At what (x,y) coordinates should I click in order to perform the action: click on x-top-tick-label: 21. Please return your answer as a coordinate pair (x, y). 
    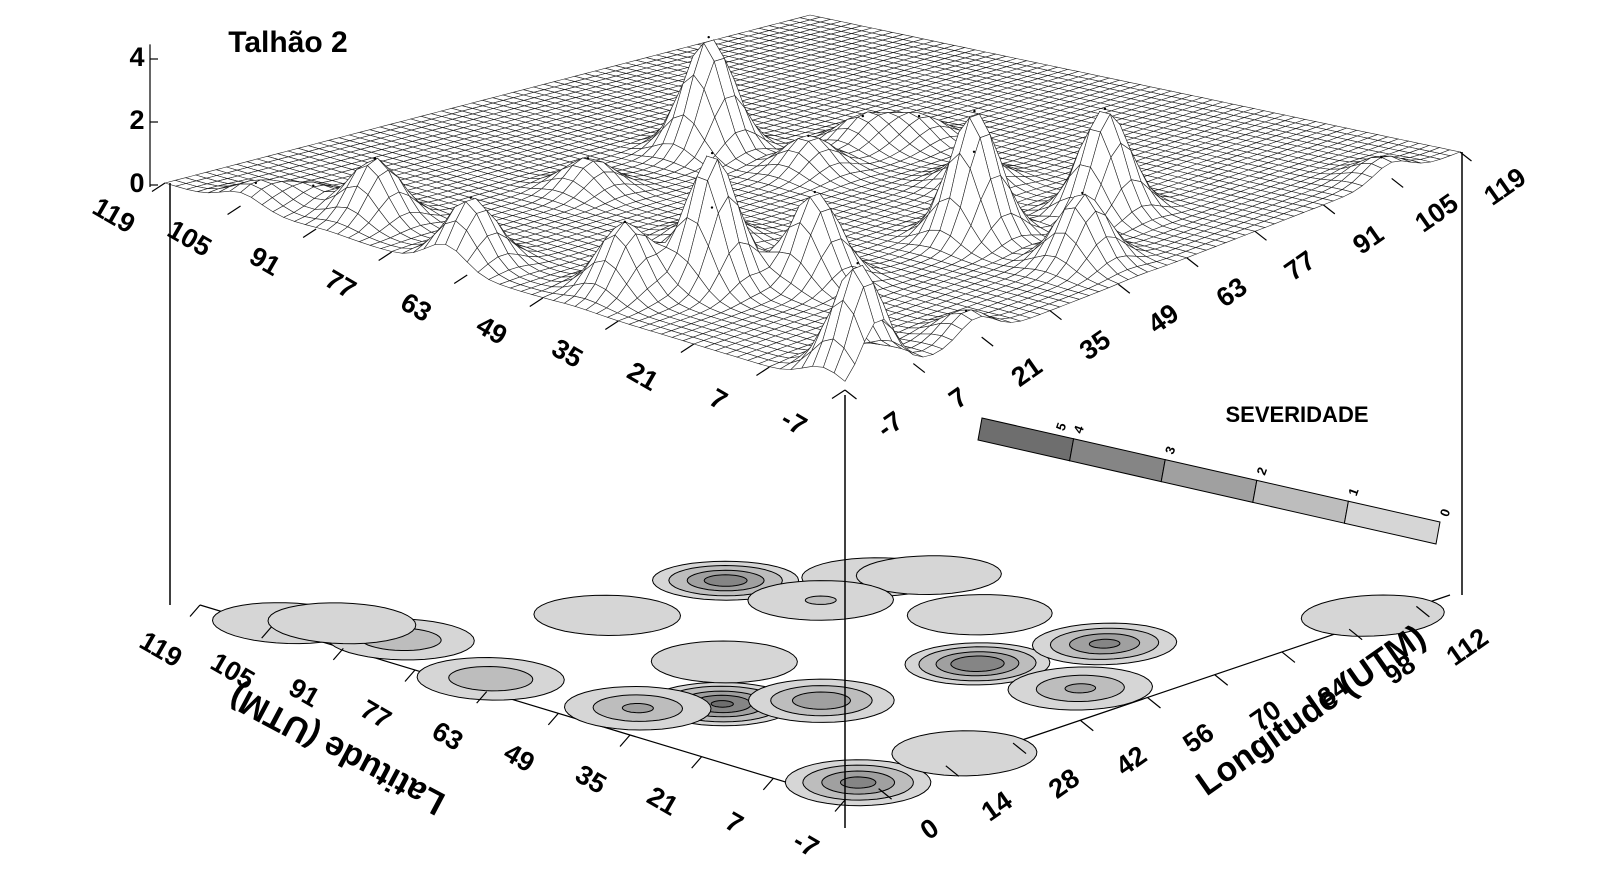
    Looking at the image, I should click on (1027, 372).